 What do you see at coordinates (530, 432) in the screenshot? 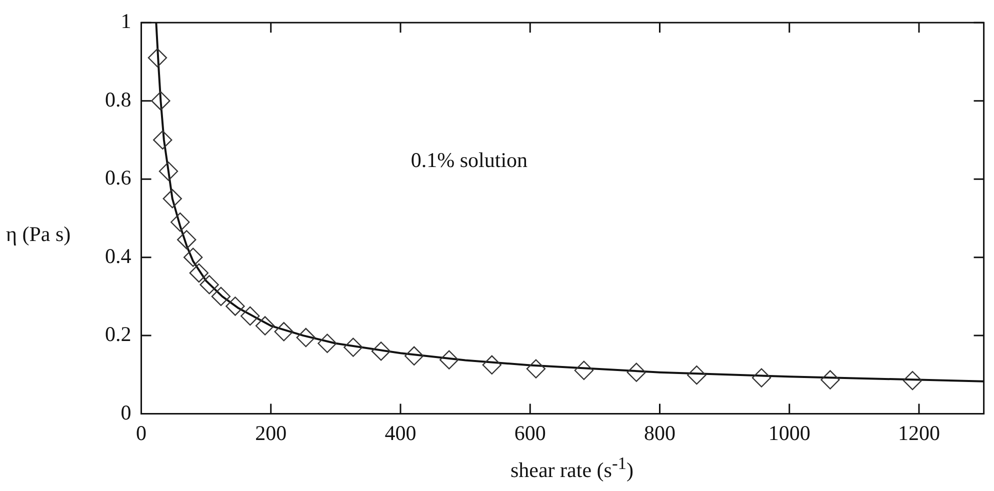
I see `x-tick-label: 600` at bounding box center [530, 432].